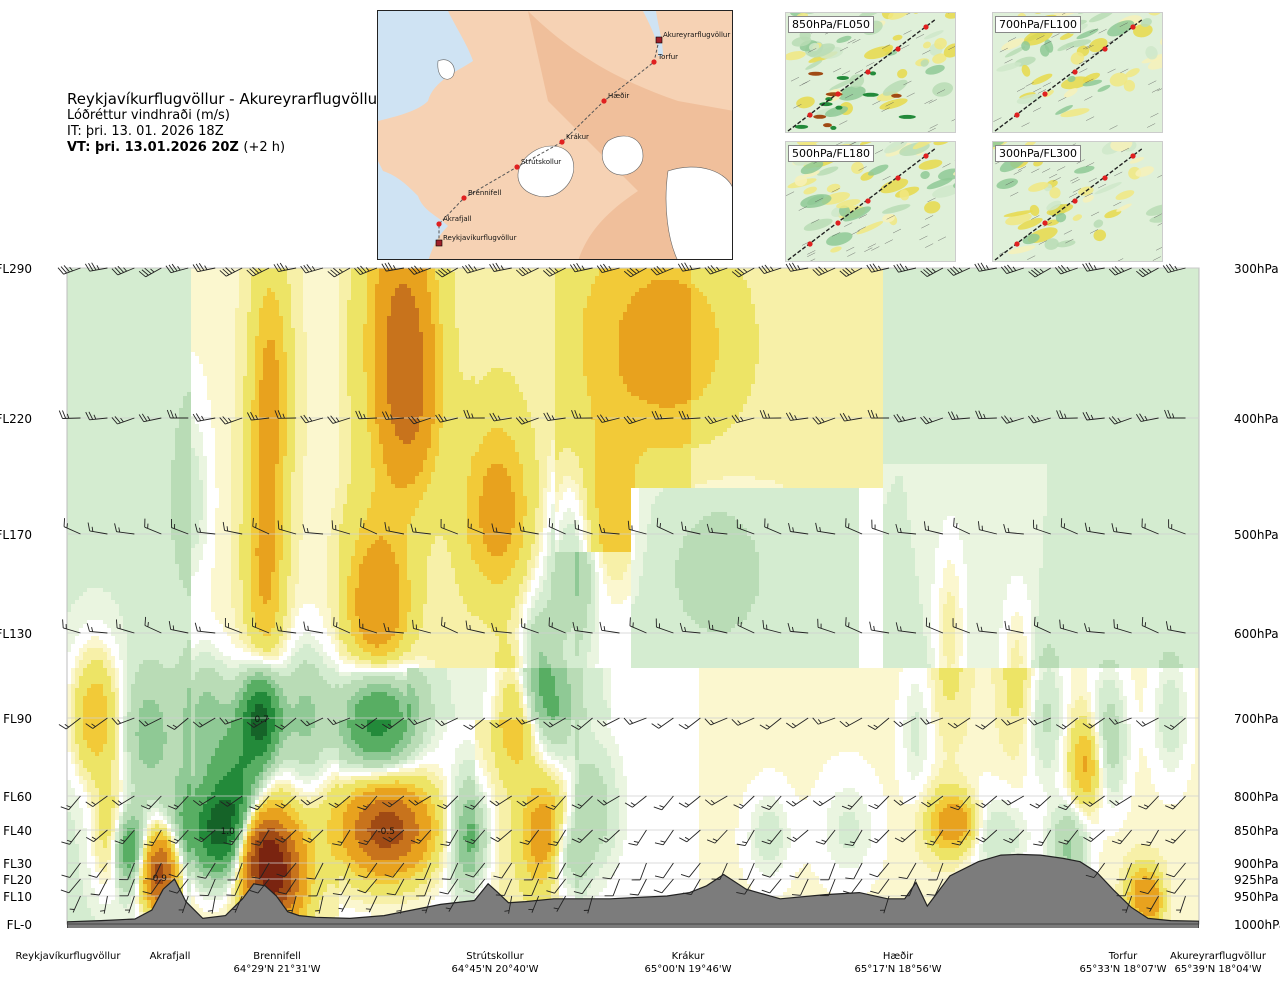 The width and height of the screenshot is (1280, 981). Describe the element at coordinates (898, 49) in the screenshot. I see `thumbnail-waypoint` at that location.